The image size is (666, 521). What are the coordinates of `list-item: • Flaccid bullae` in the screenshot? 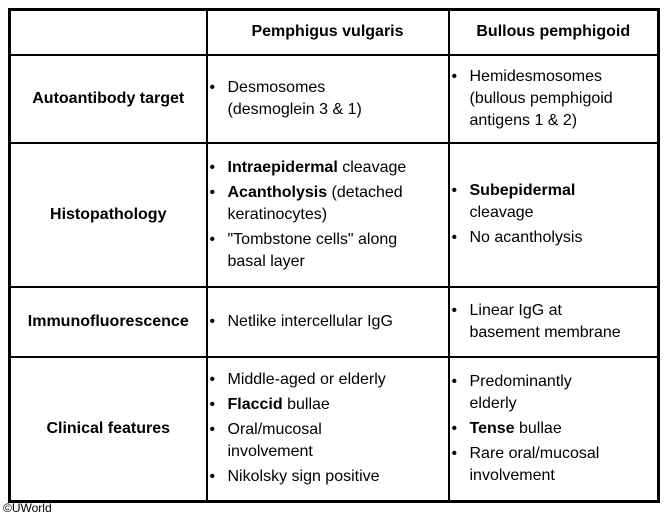 It's located at (328, 405).